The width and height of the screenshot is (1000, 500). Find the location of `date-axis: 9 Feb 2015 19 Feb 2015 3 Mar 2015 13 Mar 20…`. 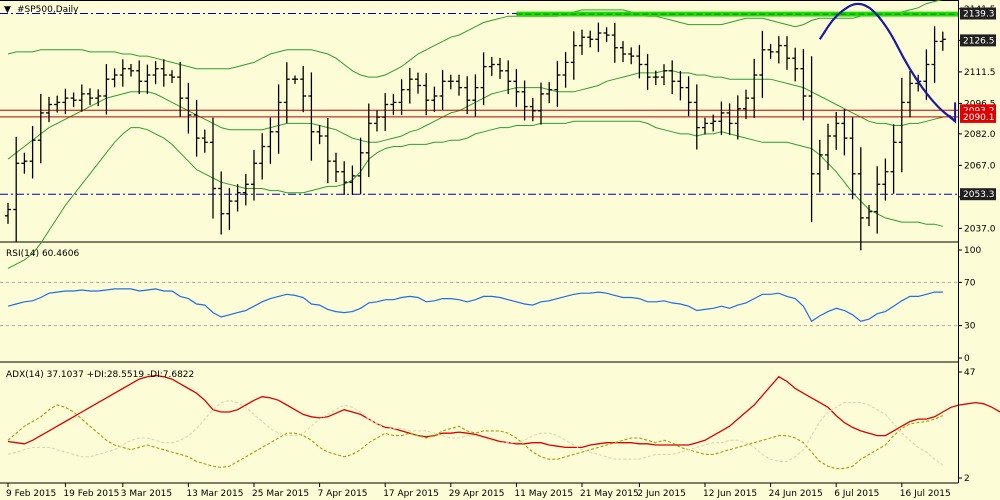

date-axis: 9 Feb 2015 19 Feb 2015 3 Mar 2015 13 Mar 20… is located at coordinates (478, 491).